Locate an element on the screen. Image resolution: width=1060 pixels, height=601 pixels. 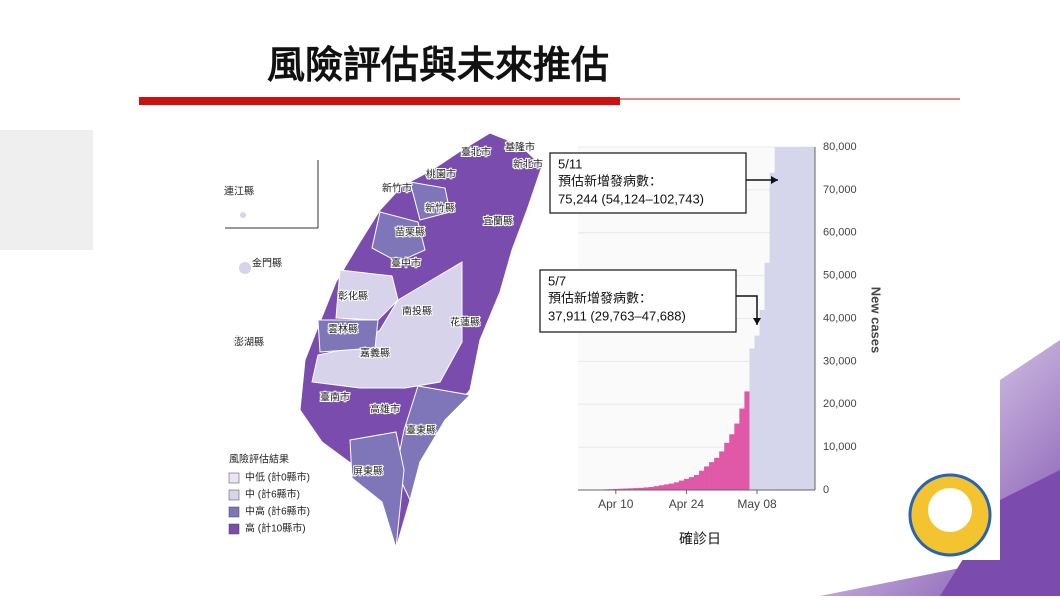
map-label: 屏東縣 is located at coordinates (368, 471).